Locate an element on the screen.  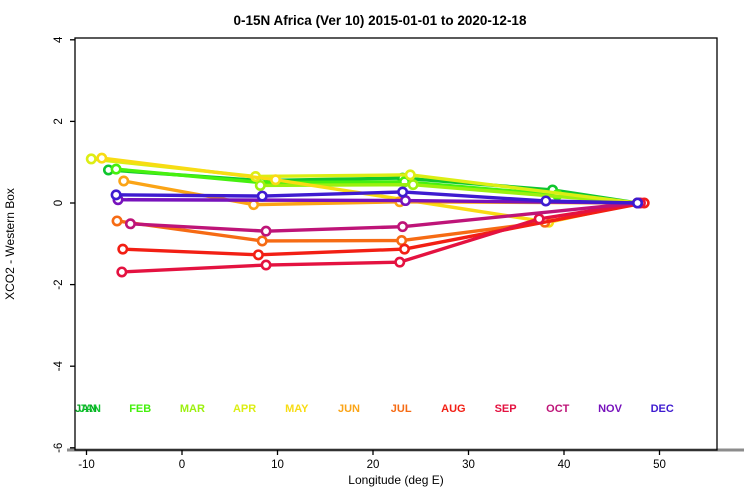
x-tick-label: 10 is located at coordinates (277, 465).